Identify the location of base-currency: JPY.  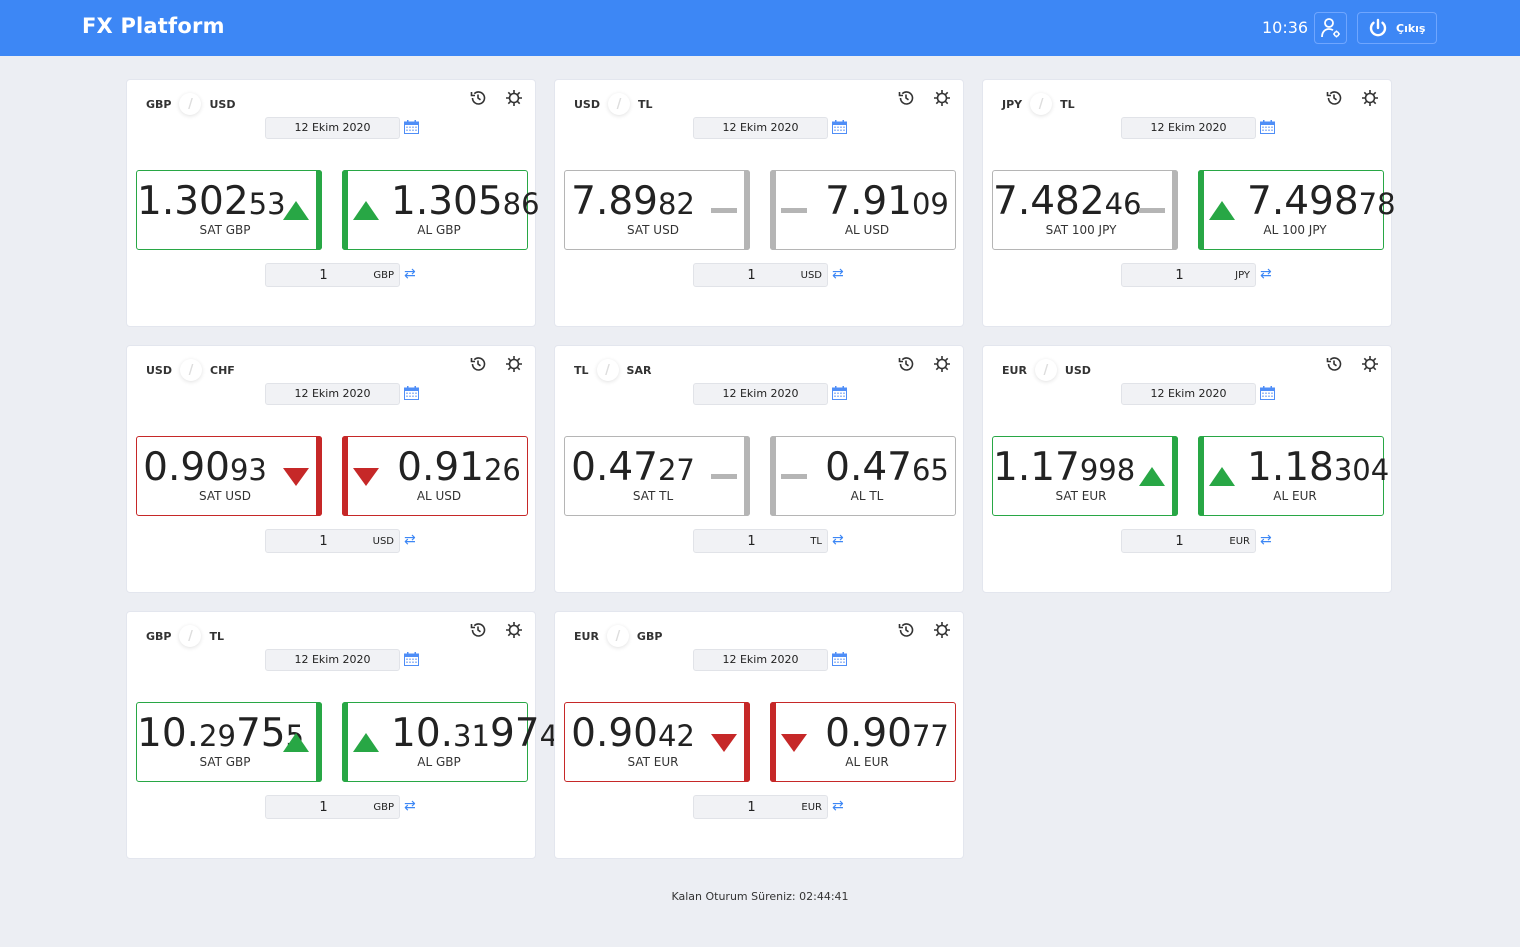
(1012, 104).